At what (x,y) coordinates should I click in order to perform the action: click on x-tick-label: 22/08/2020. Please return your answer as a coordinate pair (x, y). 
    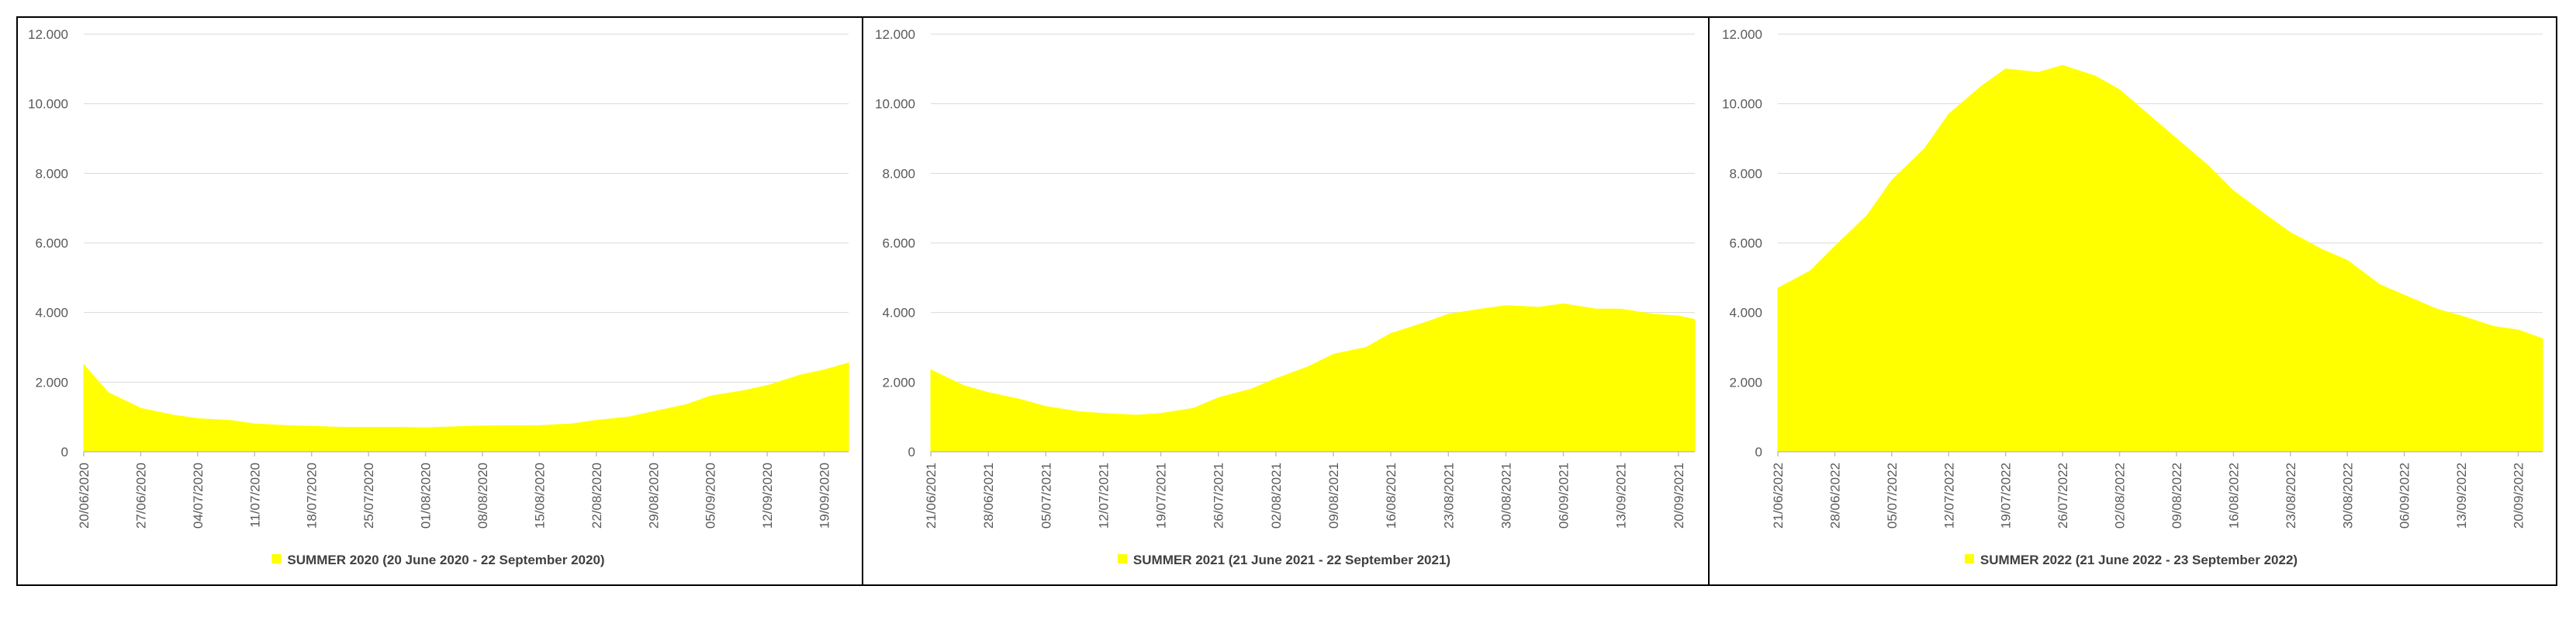
    Looking at the image, I should click on (597, 496).